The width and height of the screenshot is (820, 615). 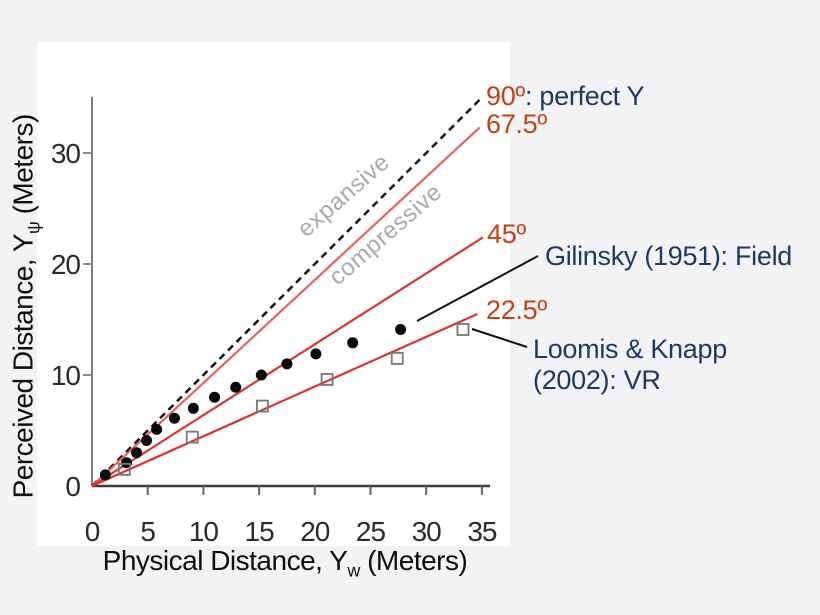 I want to click on x-tick-label: 10, so click(x=204, y=531).